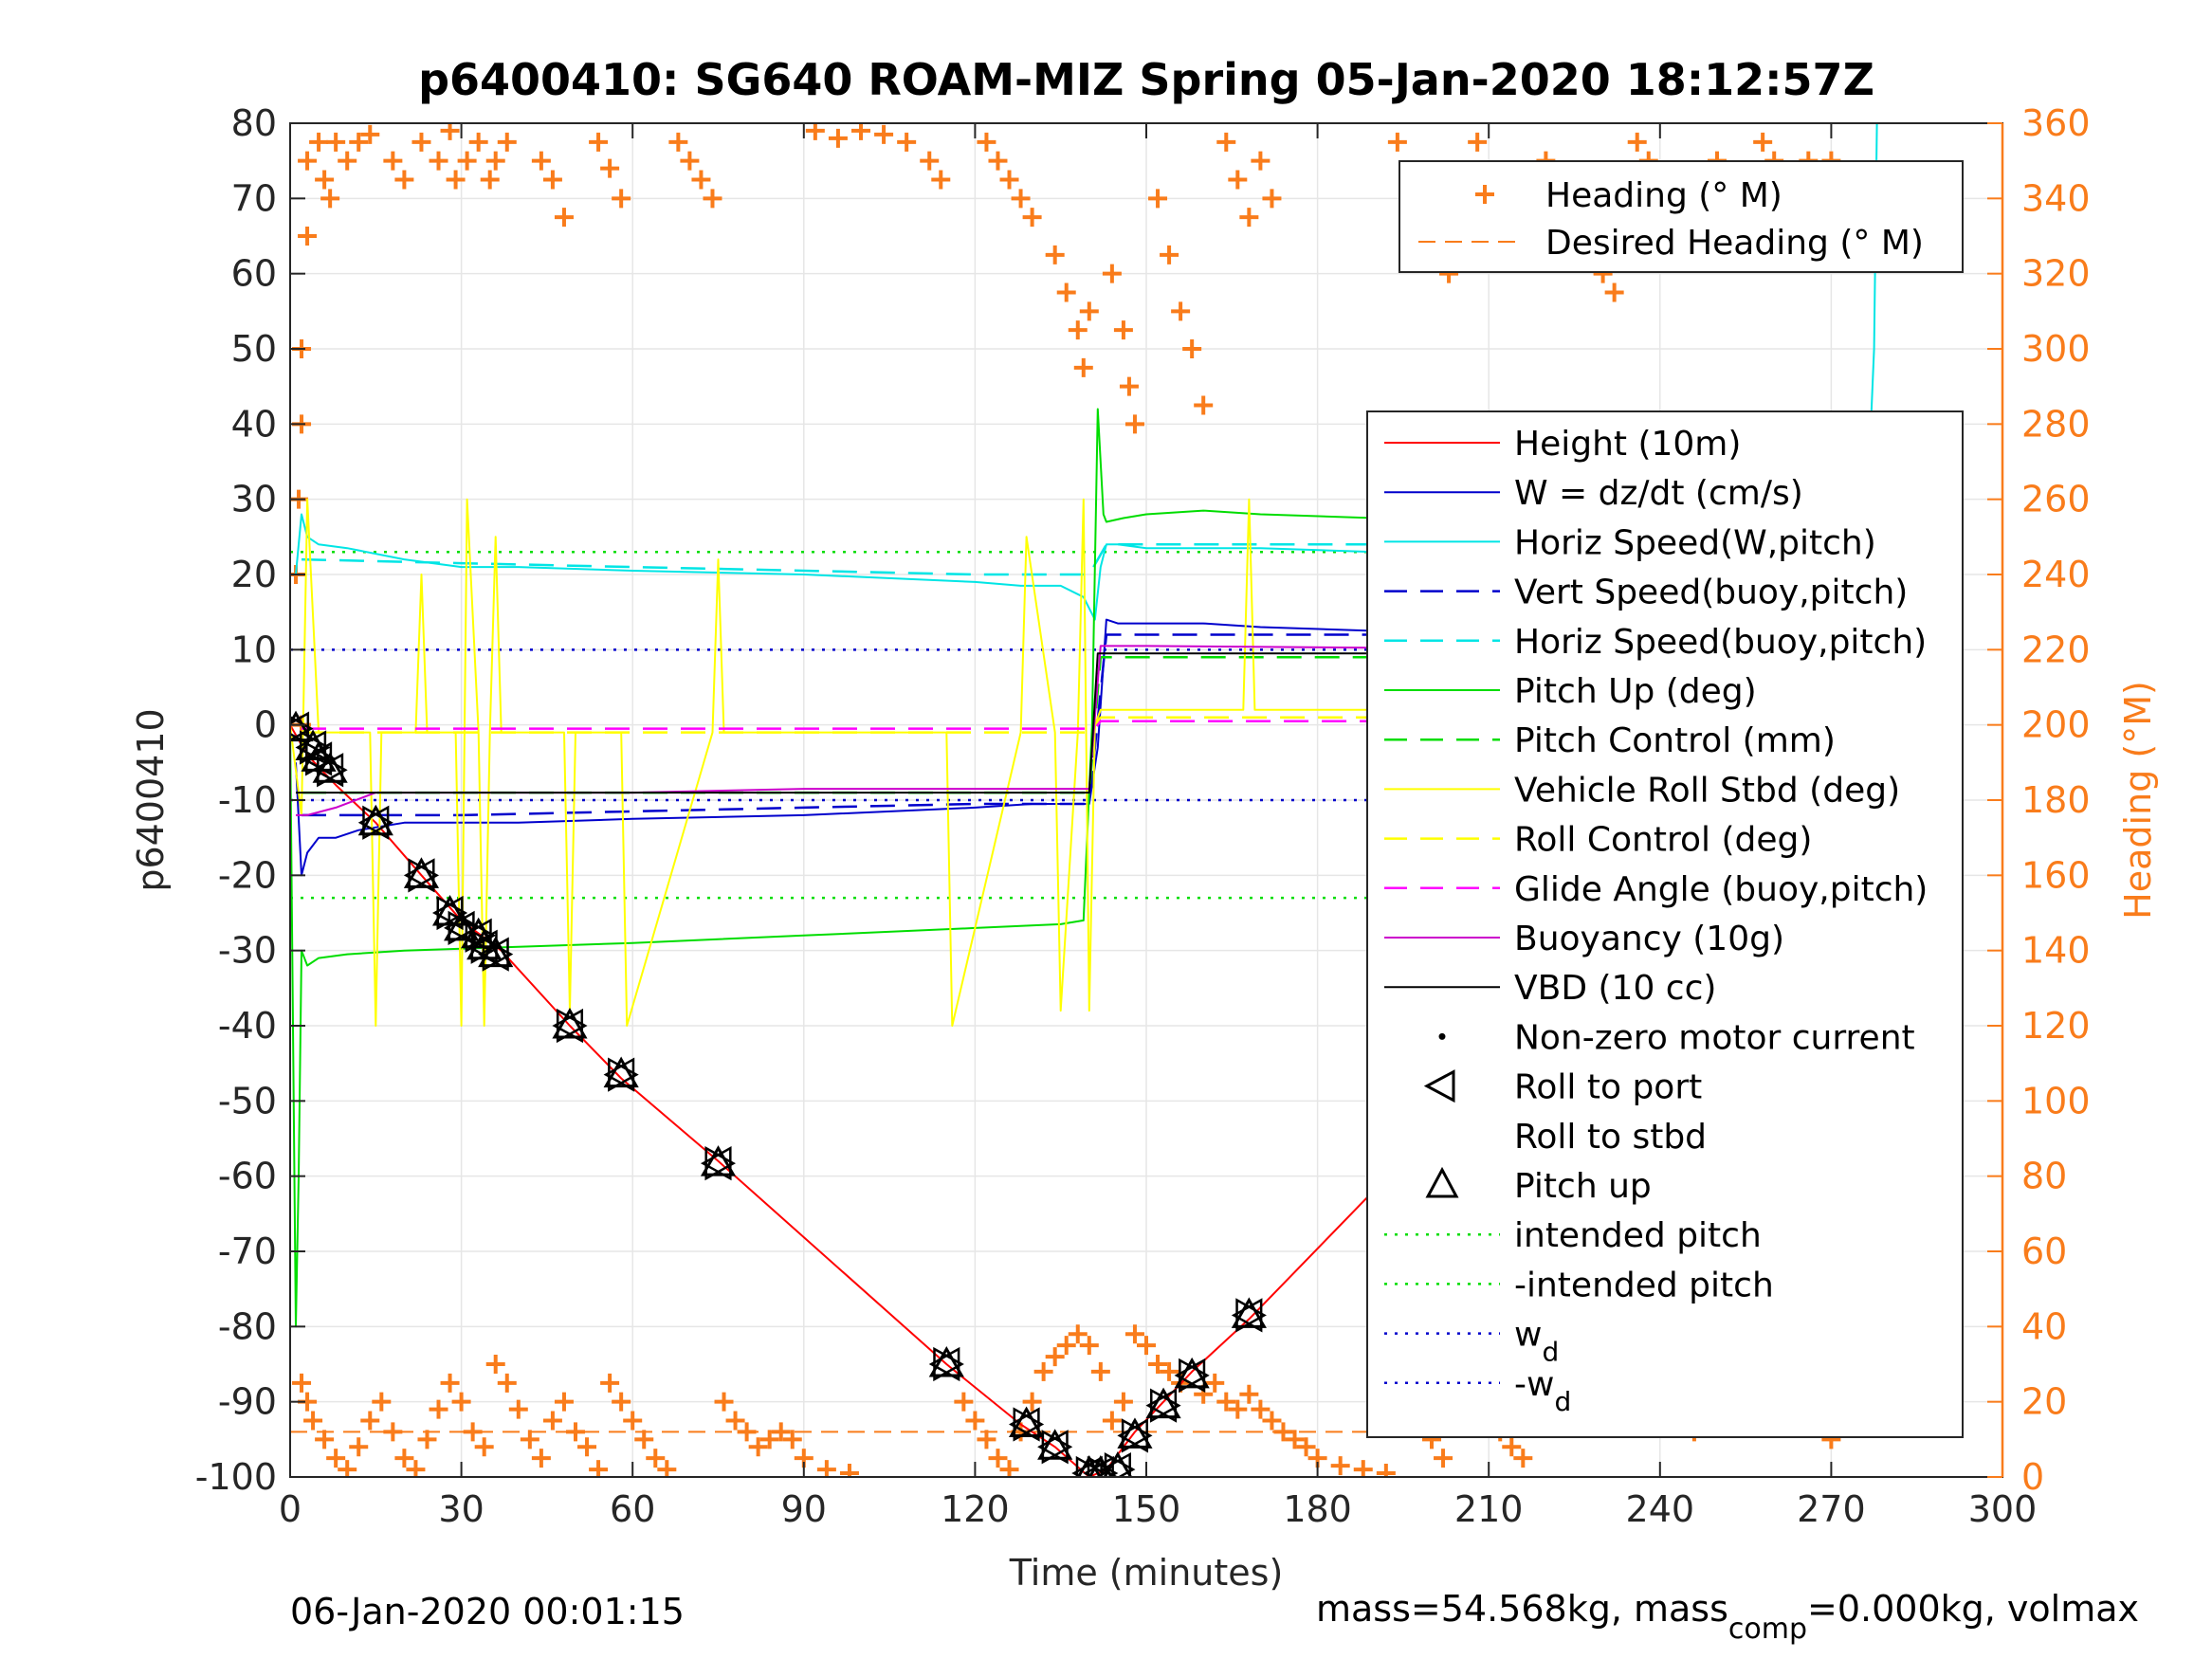  What do you see at coordinates (1660, 1509) in the screenshot?
I see `x-tick-label: 240` at bounding box center [1660, 1509].